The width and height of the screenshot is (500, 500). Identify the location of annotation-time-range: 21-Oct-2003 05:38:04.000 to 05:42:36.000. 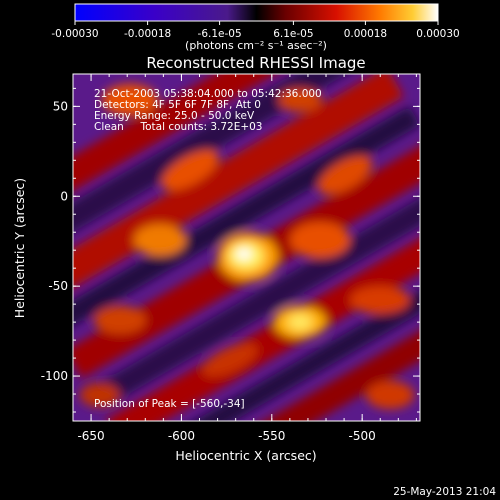
(208, 94).